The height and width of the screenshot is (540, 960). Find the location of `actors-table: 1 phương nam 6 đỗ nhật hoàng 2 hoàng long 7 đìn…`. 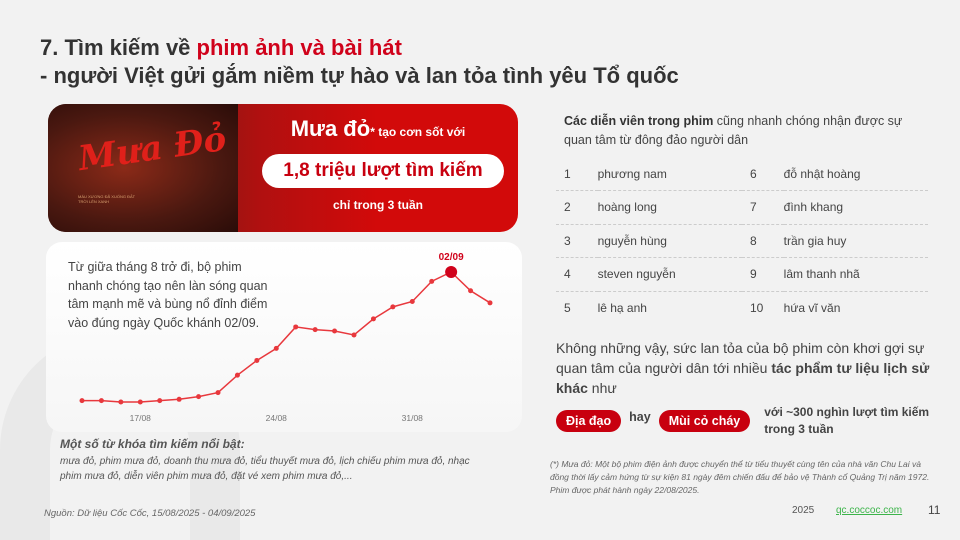

actors-table: 1 phương nam 6 đỗ nhật hoàng 2 hoàng long 7 đìn… is located at coordinates (742, 241).